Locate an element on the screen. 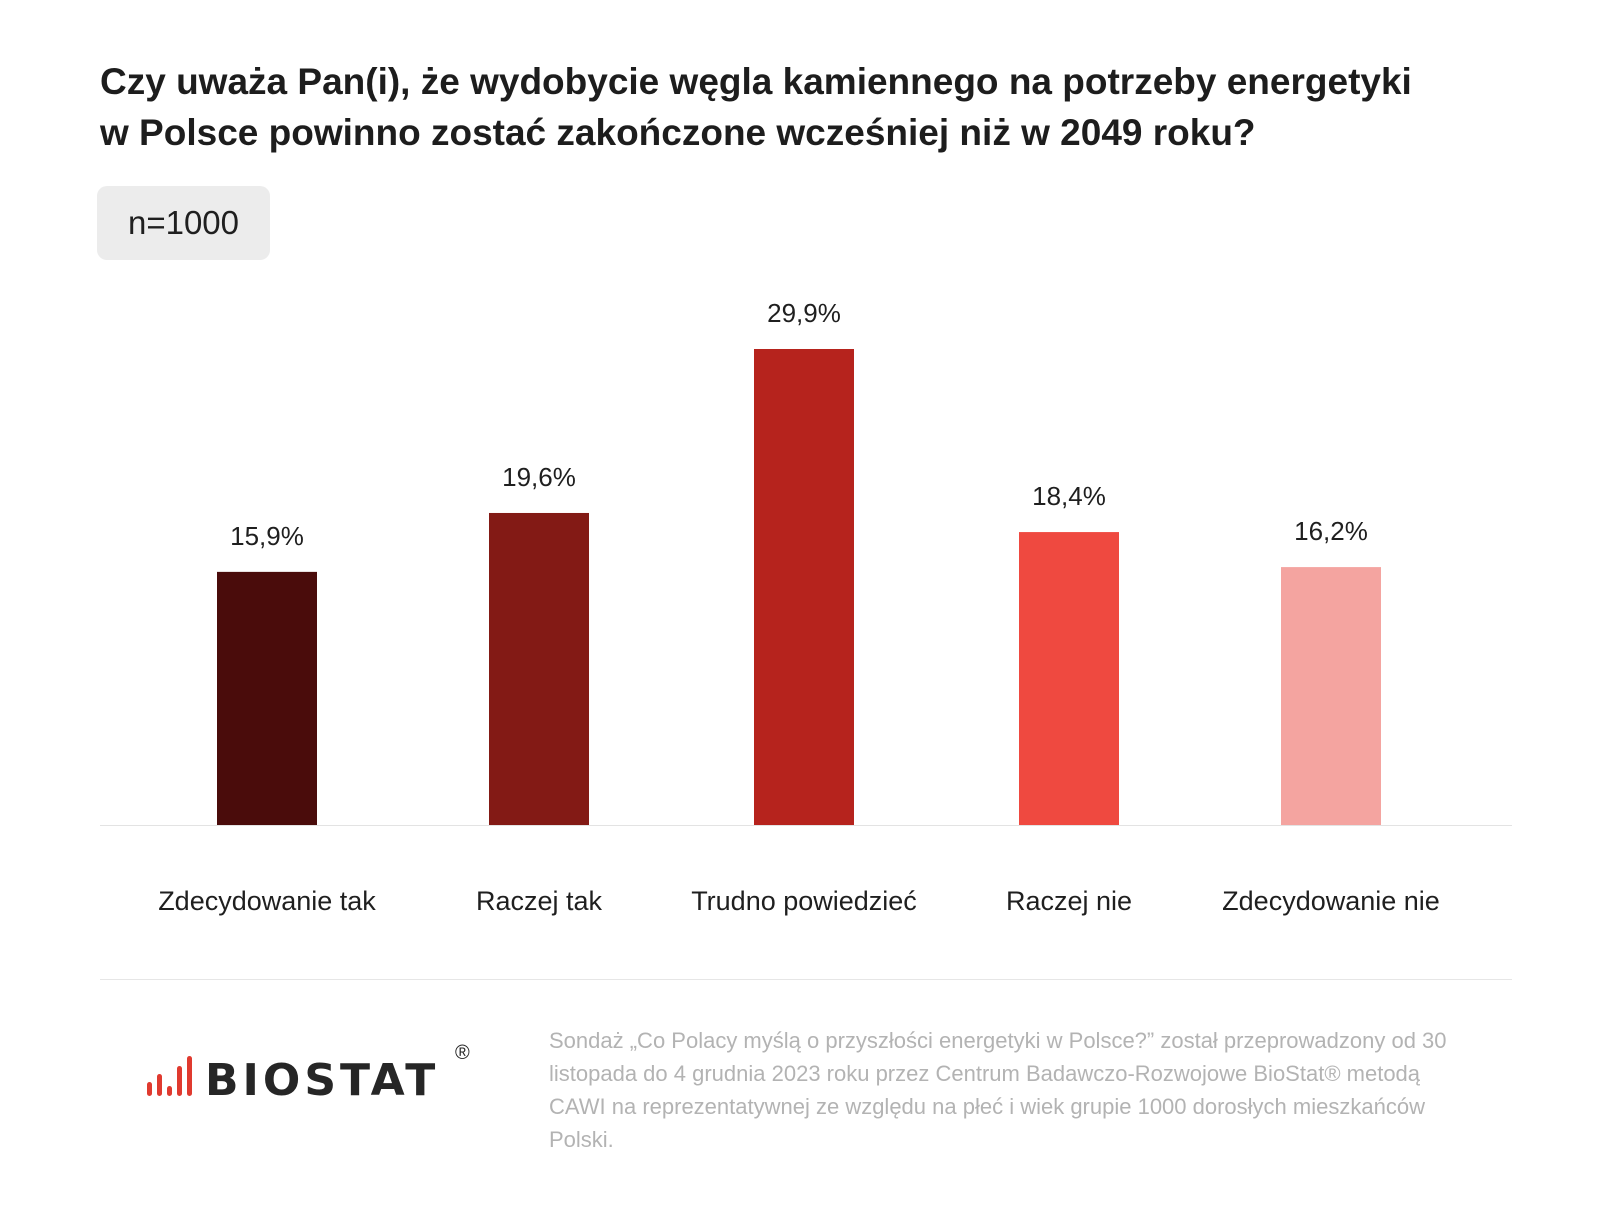 The image size is (1600, 1224). bar-value-label: 29,9% is located at coordinates (804, 313).